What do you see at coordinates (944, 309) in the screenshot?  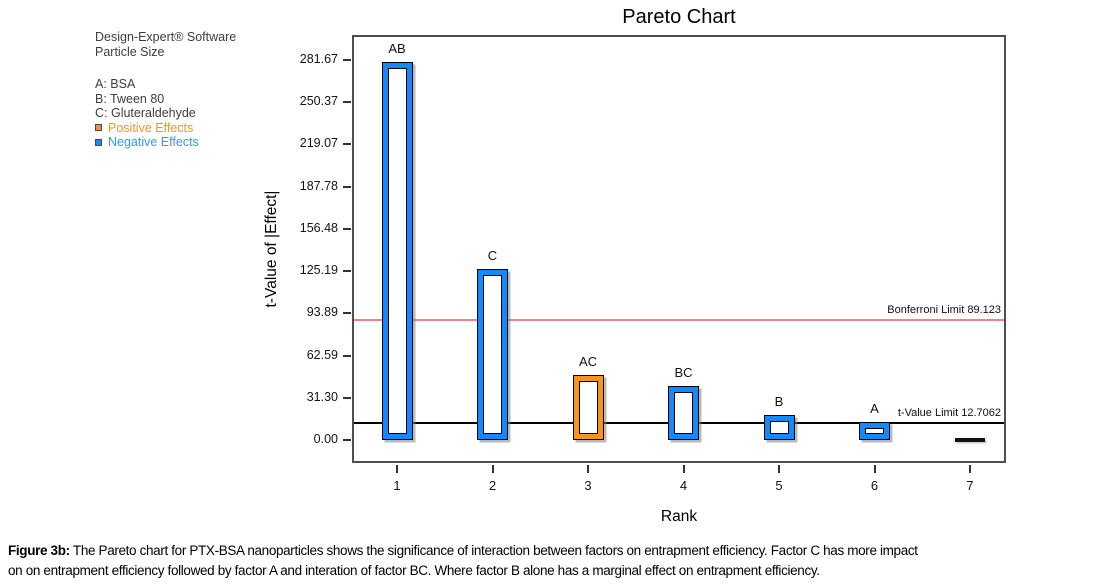 I see `bonferroni-limit-label: Bonferroni Limit 89.123` at bounding box center [944, 309].